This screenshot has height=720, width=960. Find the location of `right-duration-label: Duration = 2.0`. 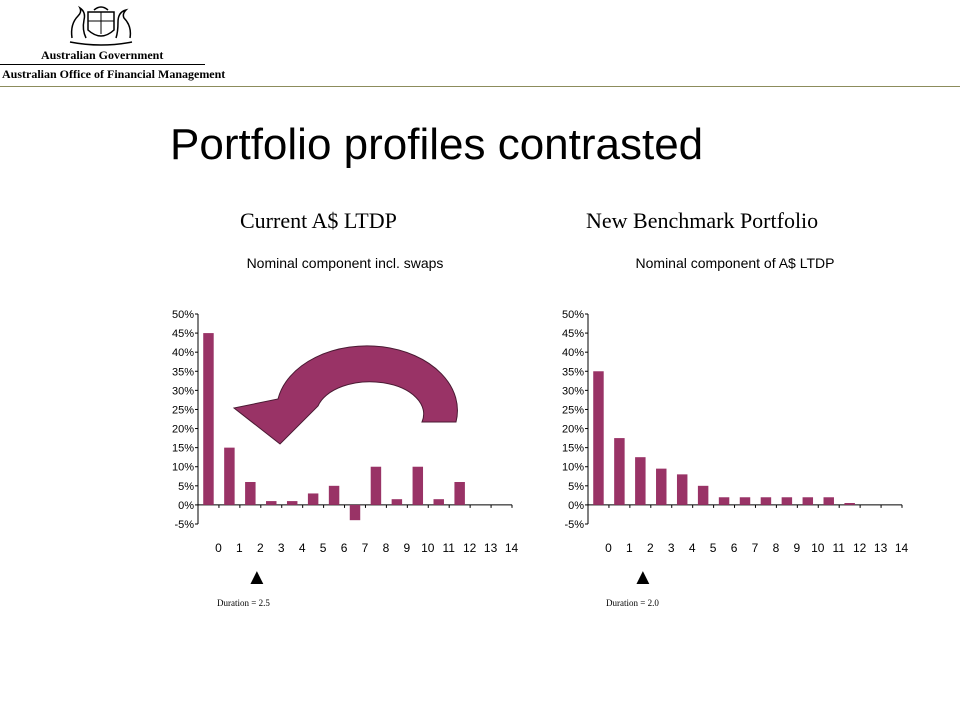

right-duration-label: Duration = 2.0 is located at coordinates (632, 603).